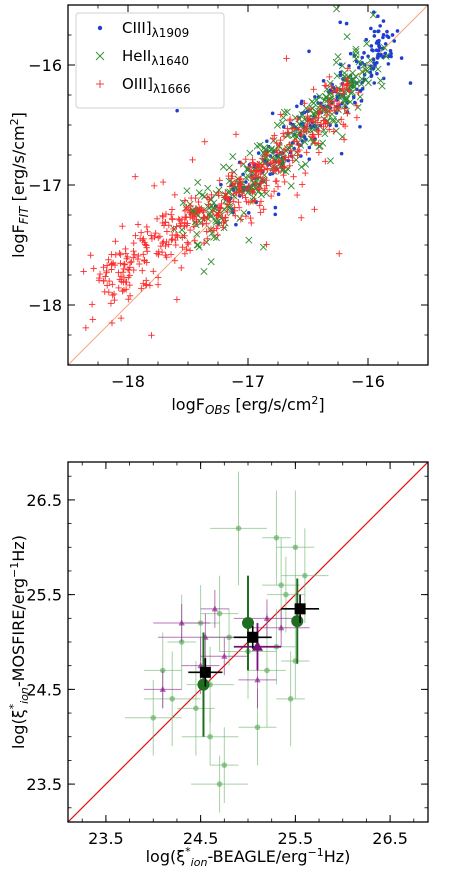  I want to click on data-point-purple-triangle, so click(224, 656).